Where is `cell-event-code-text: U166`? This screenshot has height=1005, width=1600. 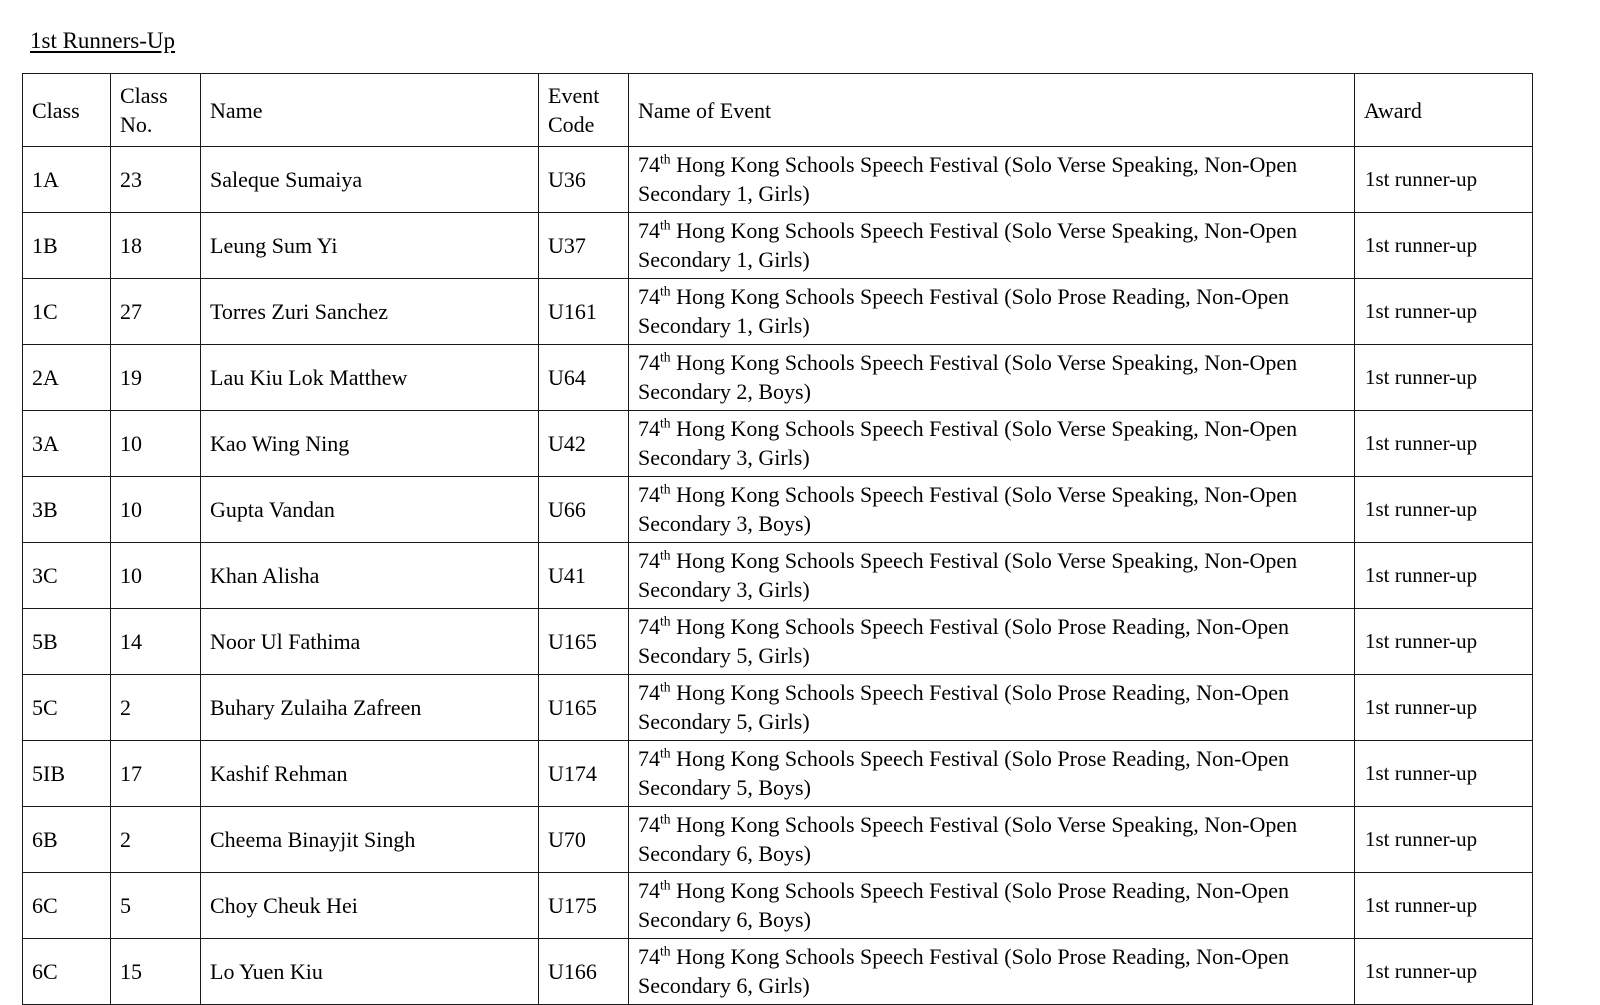 cell-event-code-text: U166 is located at coordinates (572, 971).